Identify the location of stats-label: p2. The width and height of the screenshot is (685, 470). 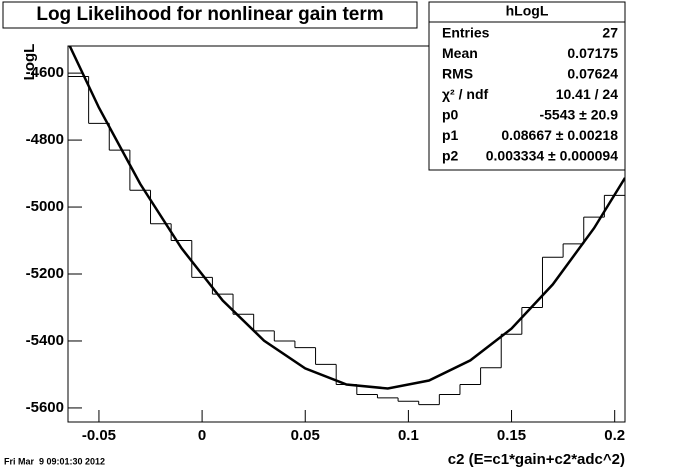
(450, 156).